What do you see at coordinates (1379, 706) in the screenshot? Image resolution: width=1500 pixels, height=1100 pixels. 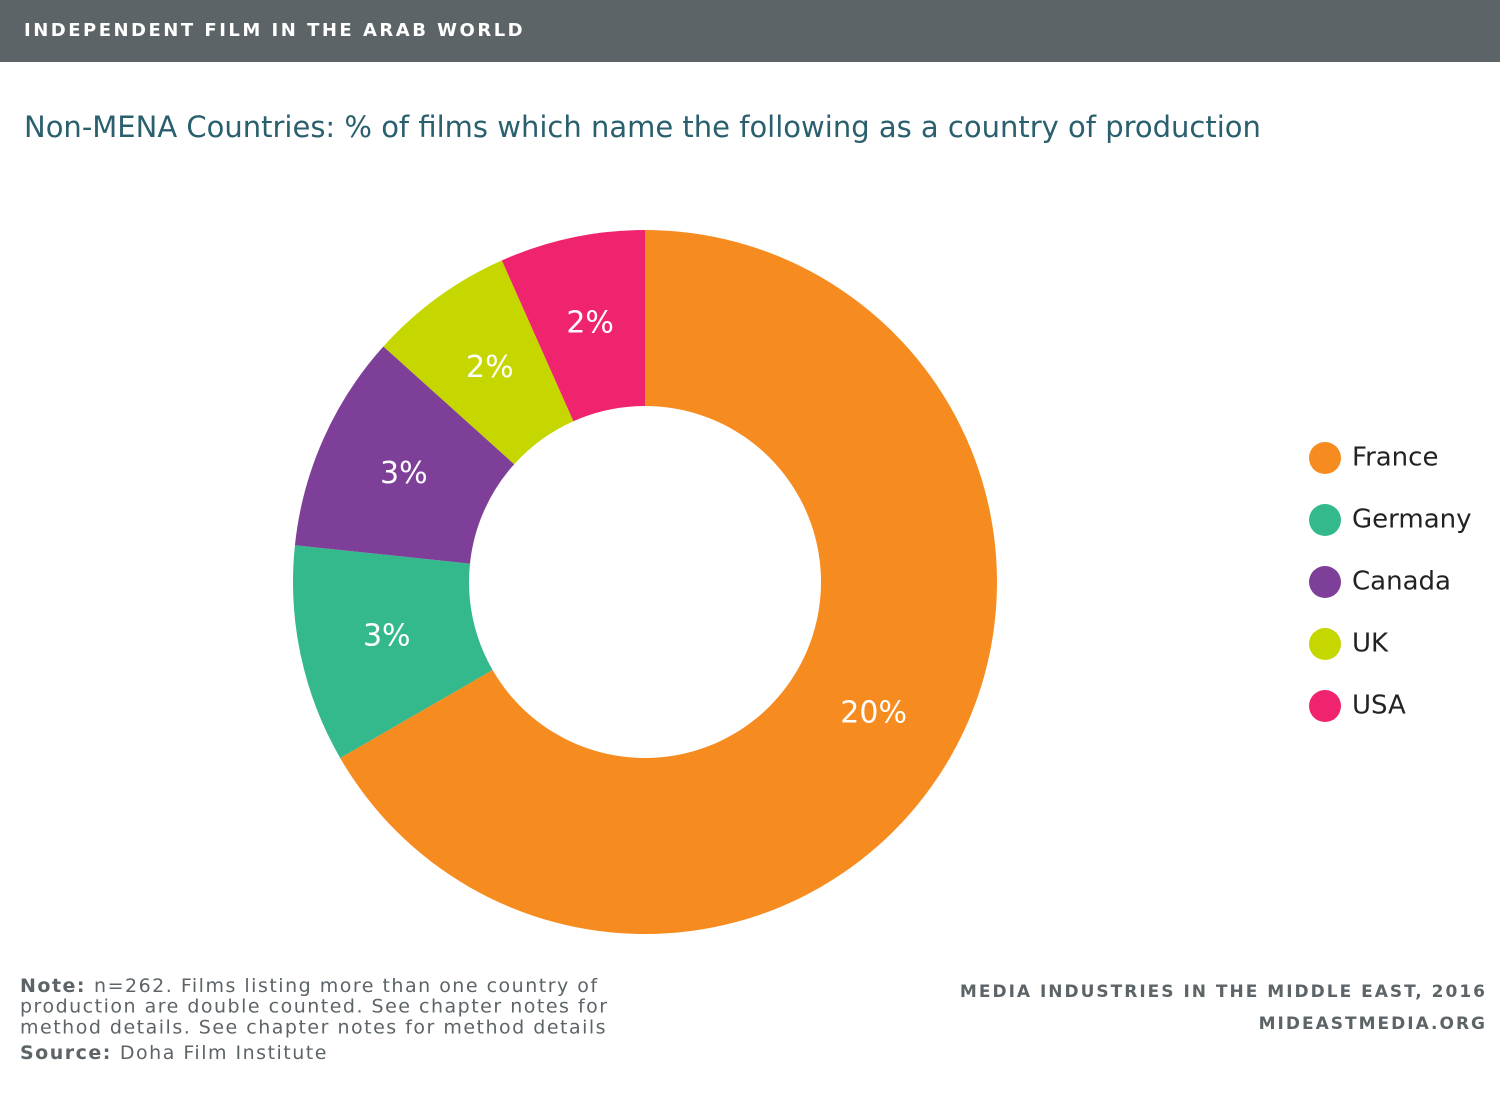 I see `legend-label: USA` at bounding box center [1379, 706].